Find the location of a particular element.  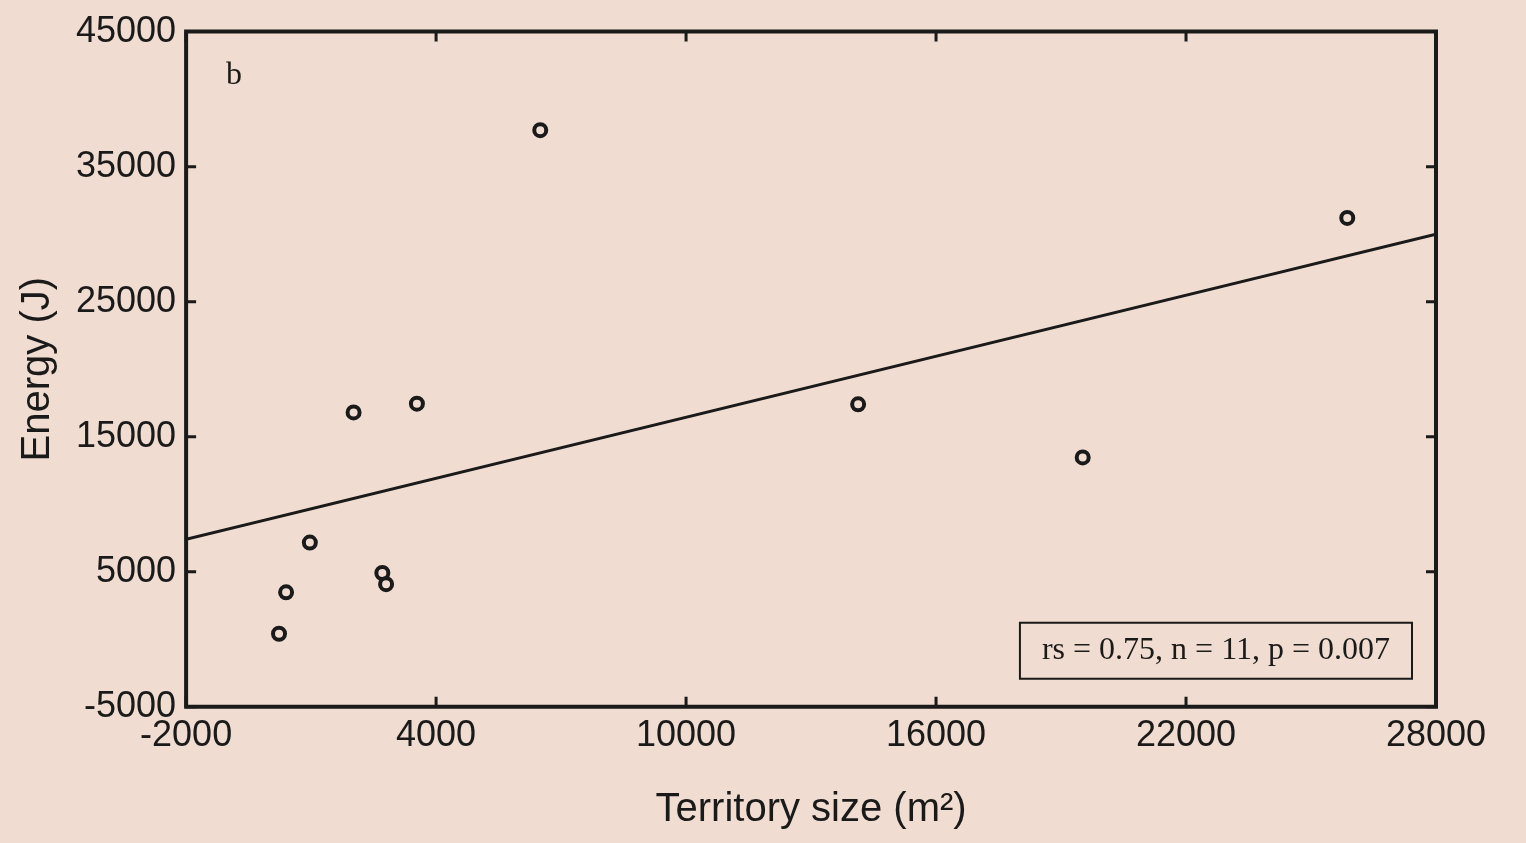

x-axis-title: Territory size (m²) is located at coordinates (811, 807).